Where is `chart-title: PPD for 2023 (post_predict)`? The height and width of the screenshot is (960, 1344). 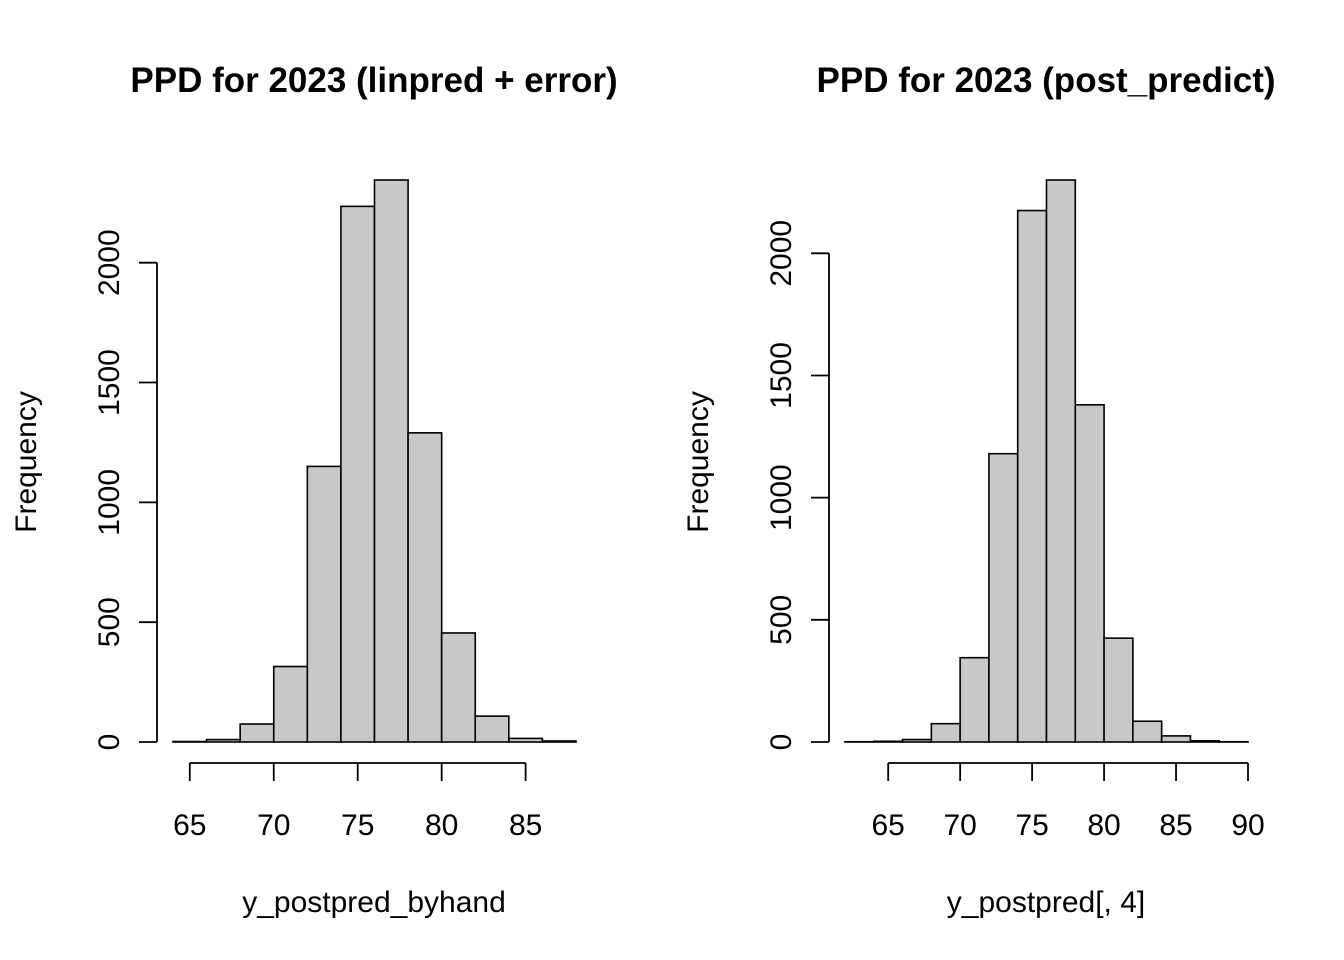 chart-title: PPD for 2023 (post_predict) is located at coordinates (1046, 80).